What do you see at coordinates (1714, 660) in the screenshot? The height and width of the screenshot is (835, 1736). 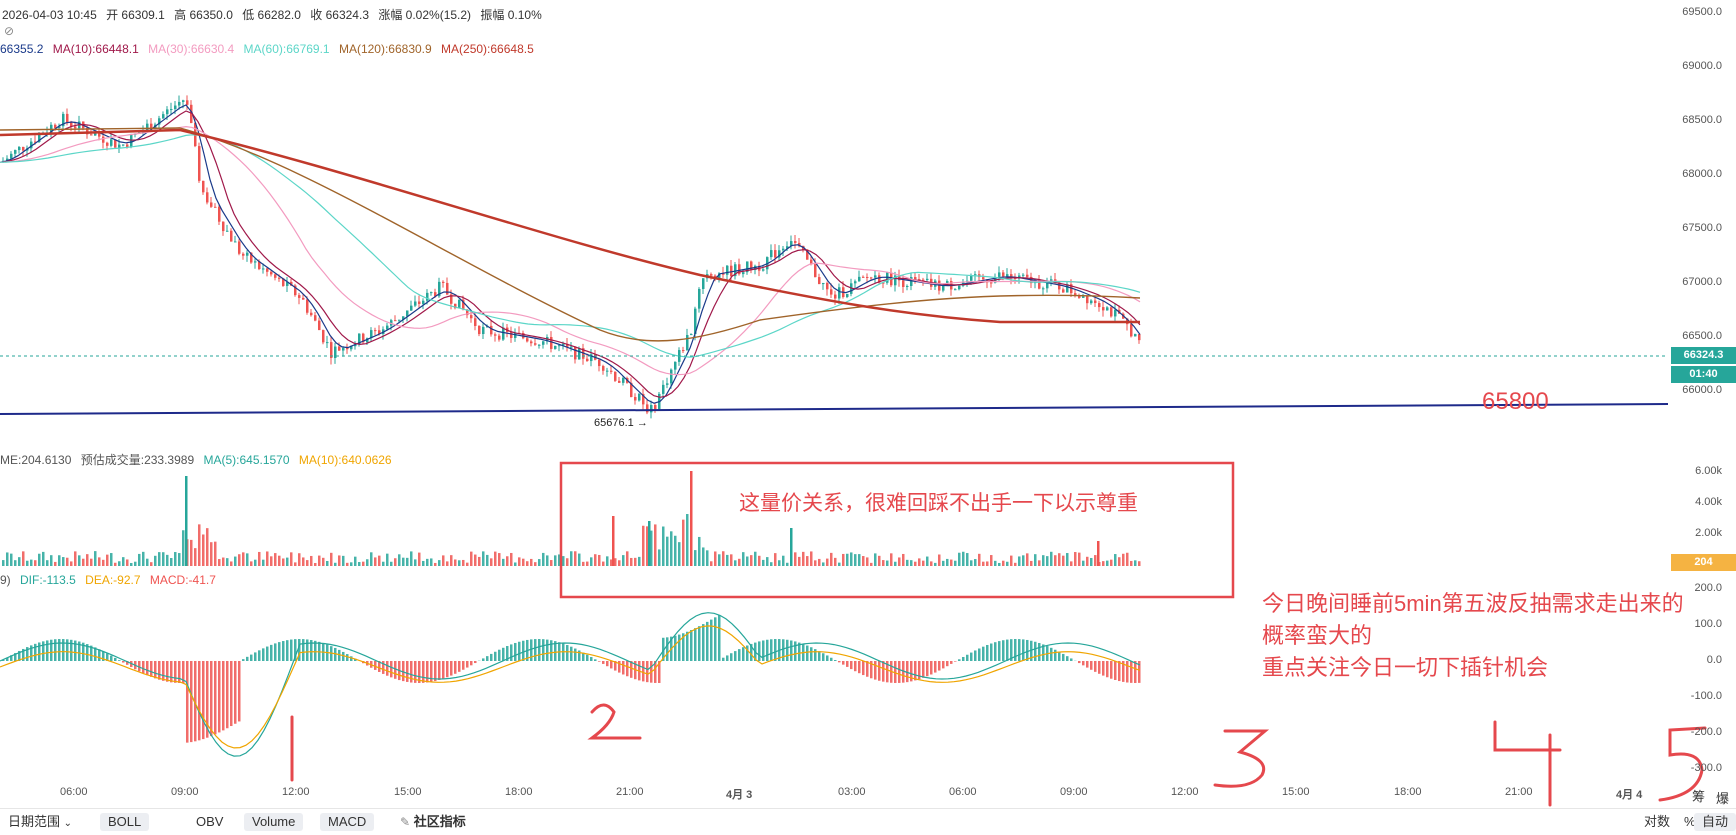 I see `macd-tick: 0.0` at bounding box center [1714, 660].